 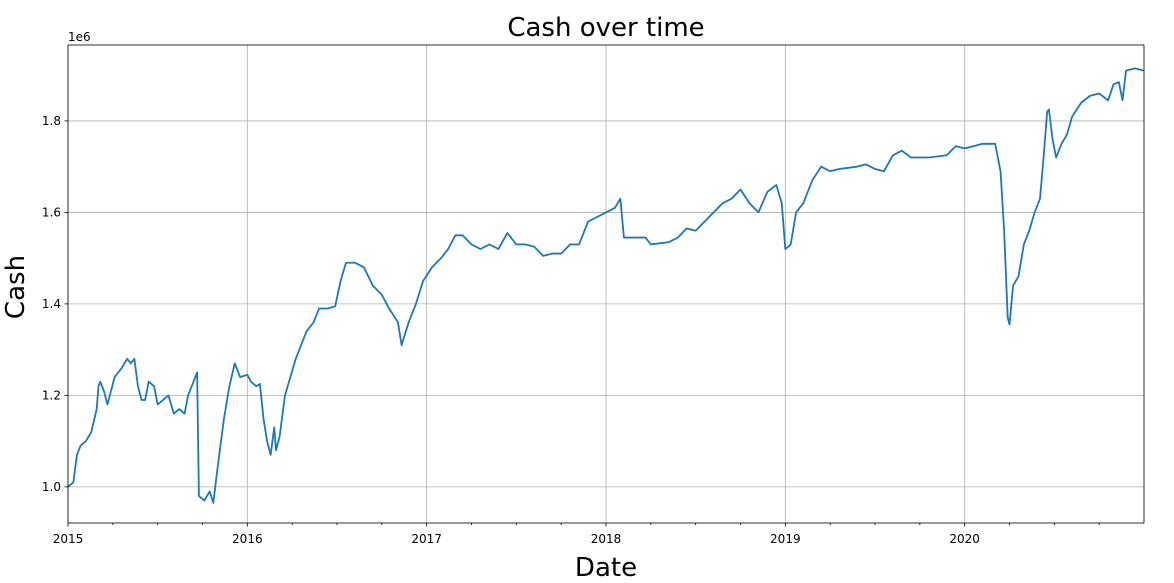 I want to click on y-tick-label: 1.0, so click(x=51, y=487).